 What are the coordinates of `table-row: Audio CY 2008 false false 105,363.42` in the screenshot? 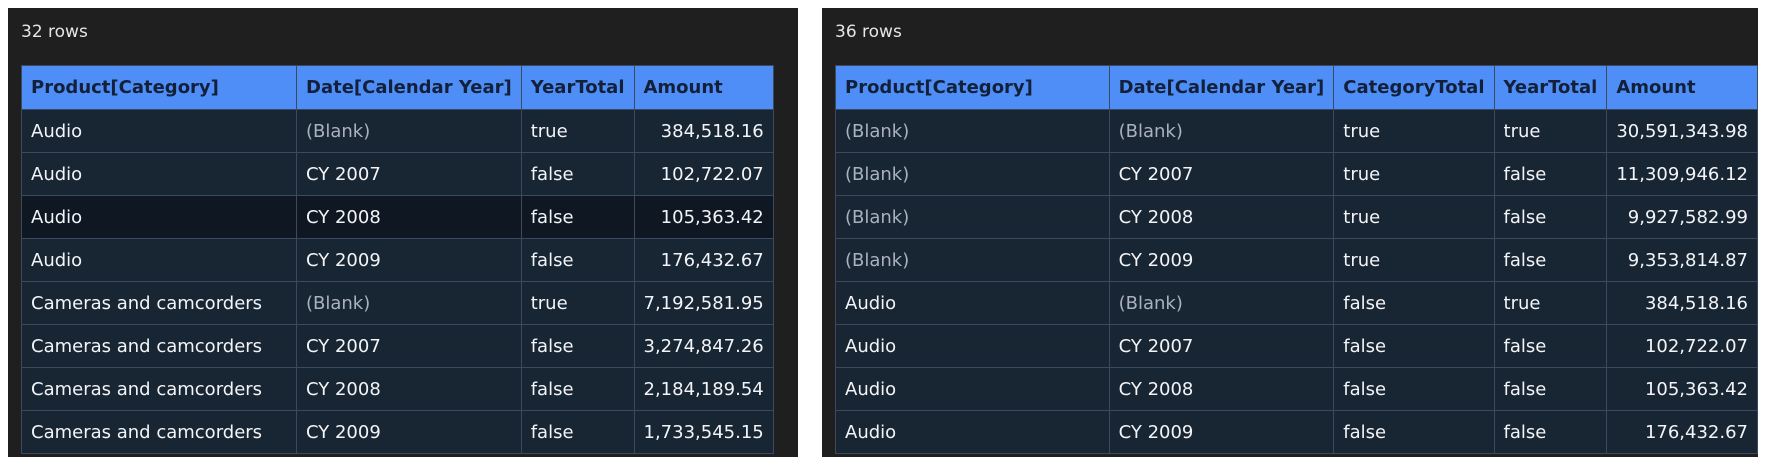 It's located at (1296, 389).